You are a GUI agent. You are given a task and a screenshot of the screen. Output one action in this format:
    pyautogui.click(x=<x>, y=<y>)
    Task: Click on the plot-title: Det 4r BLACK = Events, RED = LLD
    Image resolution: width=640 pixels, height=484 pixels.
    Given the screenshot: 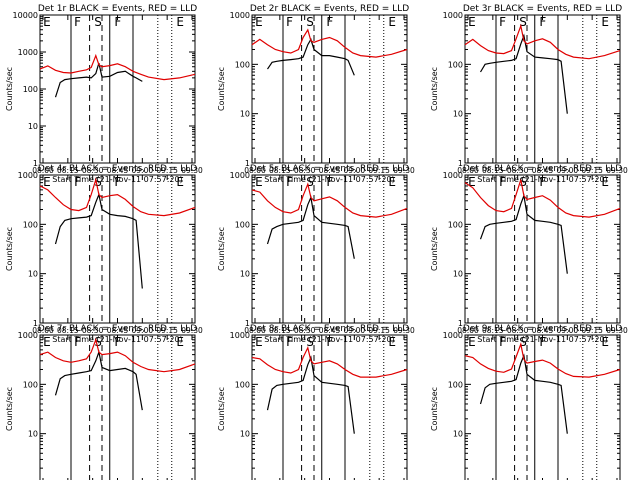 What is the action you would take?
    pyautogui.click(x=117, y=169)
    